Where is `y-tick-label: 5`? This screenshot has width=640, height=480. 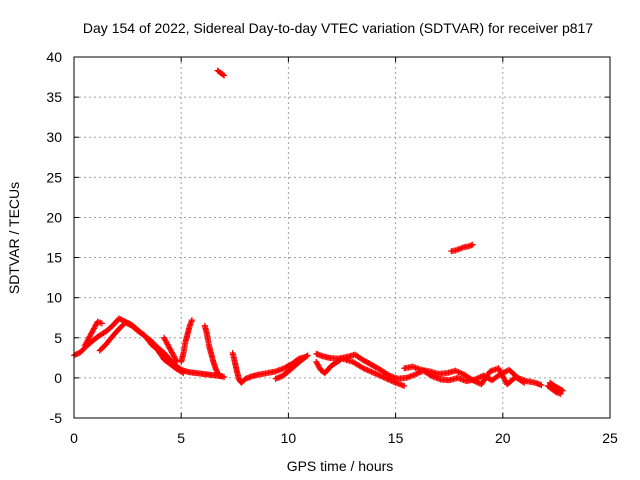 y-tick-label: 5 is located at coordinates (58, 338).